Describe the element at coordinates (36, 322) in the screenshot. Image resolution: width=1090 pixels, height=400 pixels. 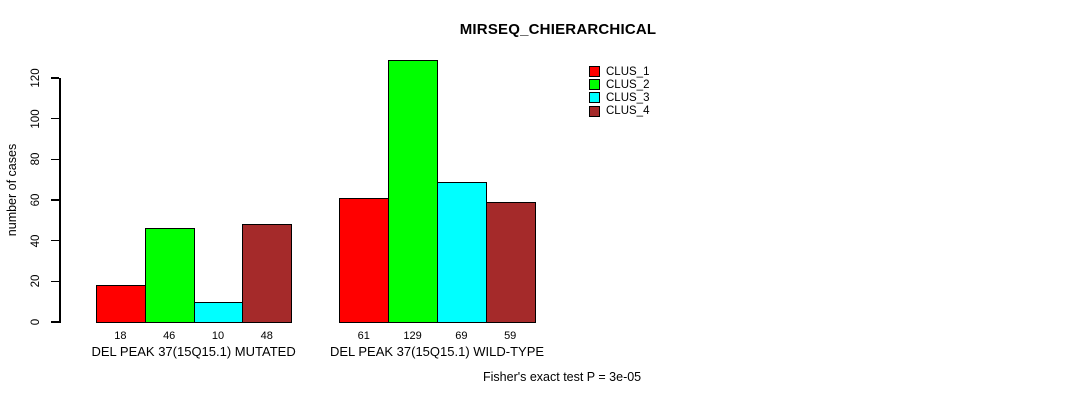
I see `y-tick-label: 0` at that location.